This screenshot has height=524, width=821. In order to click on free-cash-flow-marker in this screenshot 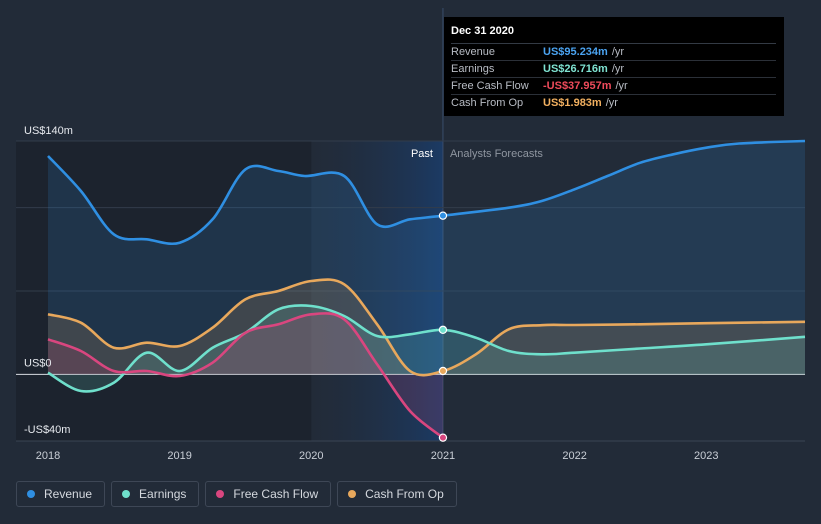, I will do `click(443, 437)`.